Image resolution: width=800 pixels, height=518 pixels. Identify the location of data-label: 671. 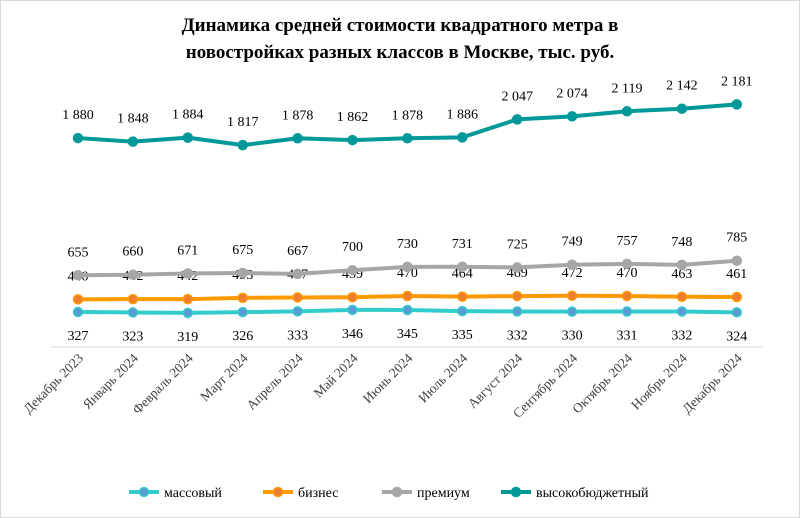
(187, 250).